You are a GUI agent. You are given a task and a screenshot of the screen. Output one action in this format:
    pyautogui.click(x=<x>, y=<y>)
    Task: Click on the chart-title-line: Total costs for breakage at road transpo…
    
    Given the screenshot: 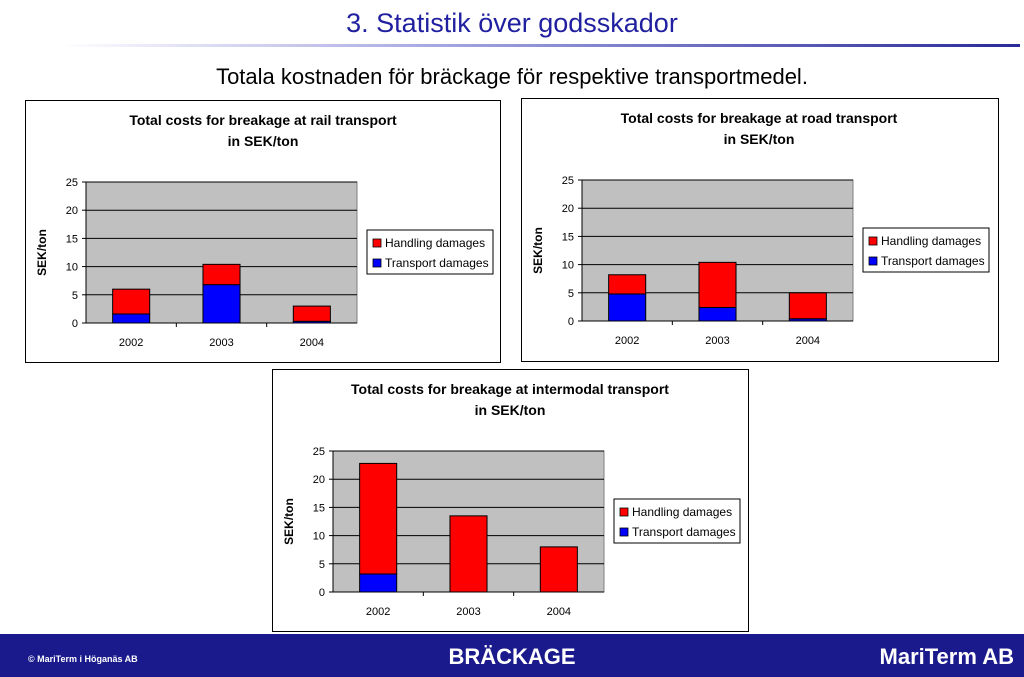 What is the action you would take?
    pyautogui.click(x=759, y=118)
    